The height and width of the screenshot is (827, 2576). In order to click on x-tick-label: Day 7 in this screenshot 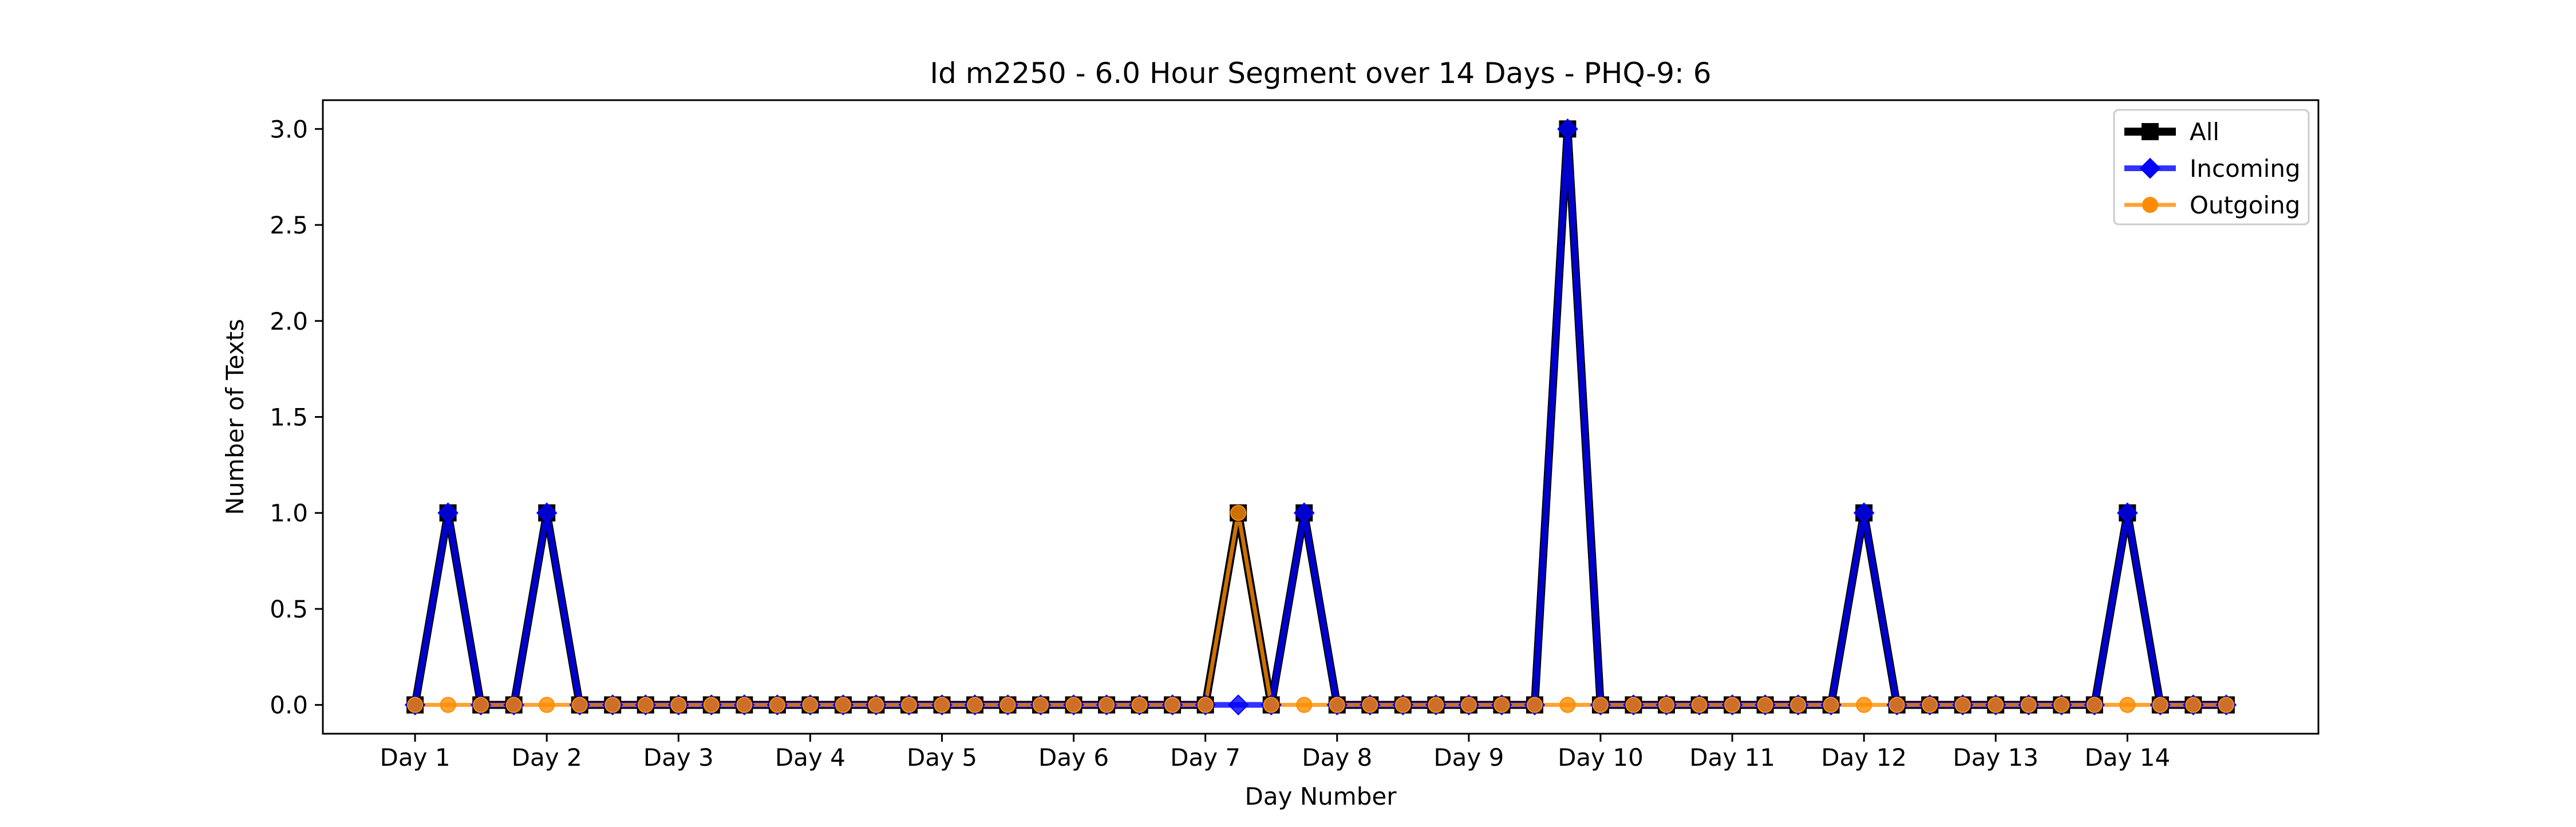, I will do `click(1205, 757)`.